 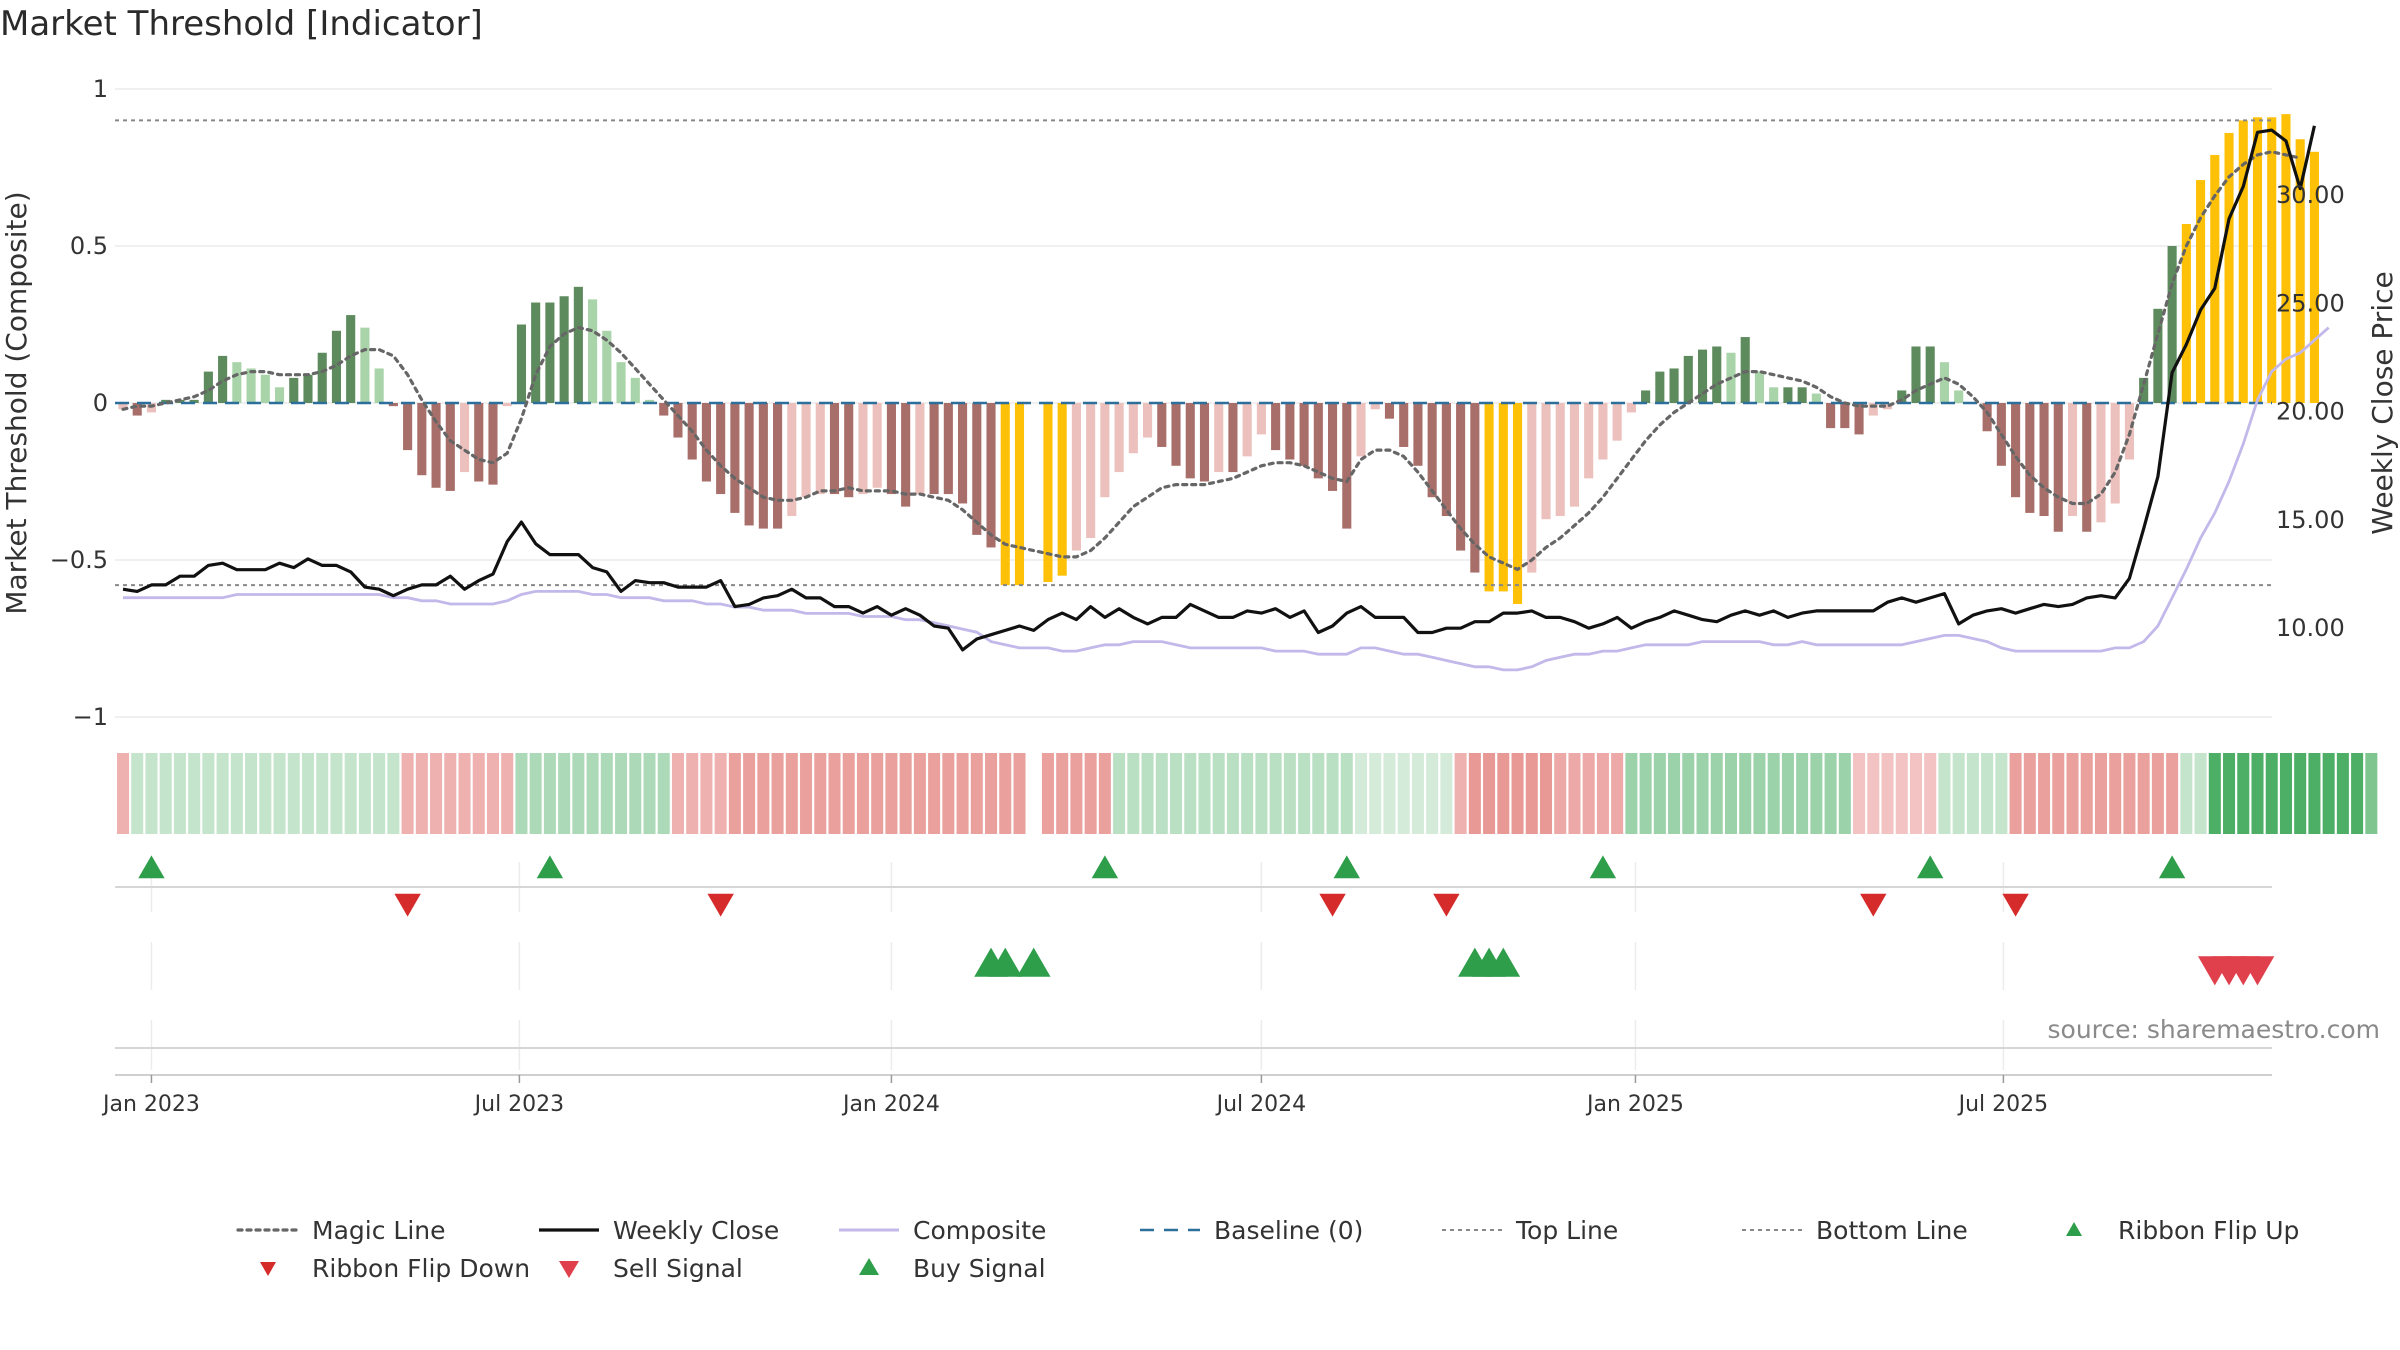 What do you see at coordinates (341, 1230) in the screenshot?
I see `legend-item-magic-line: Magic Line` at bounding box center [341, 1230].